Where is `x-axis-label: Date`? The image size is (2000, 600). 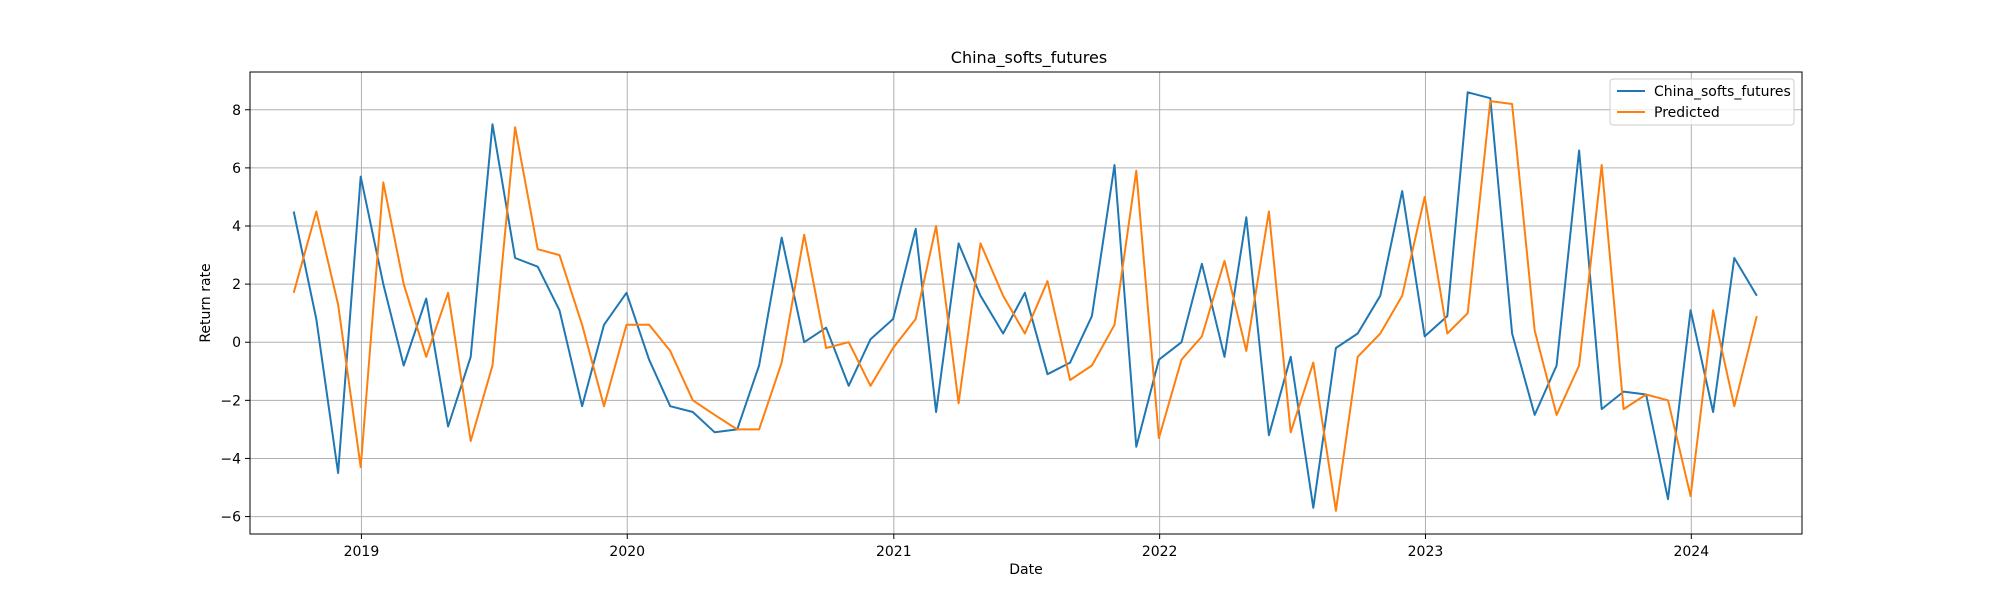
x-axis-label: Date is located at coordinates (1025, 570).